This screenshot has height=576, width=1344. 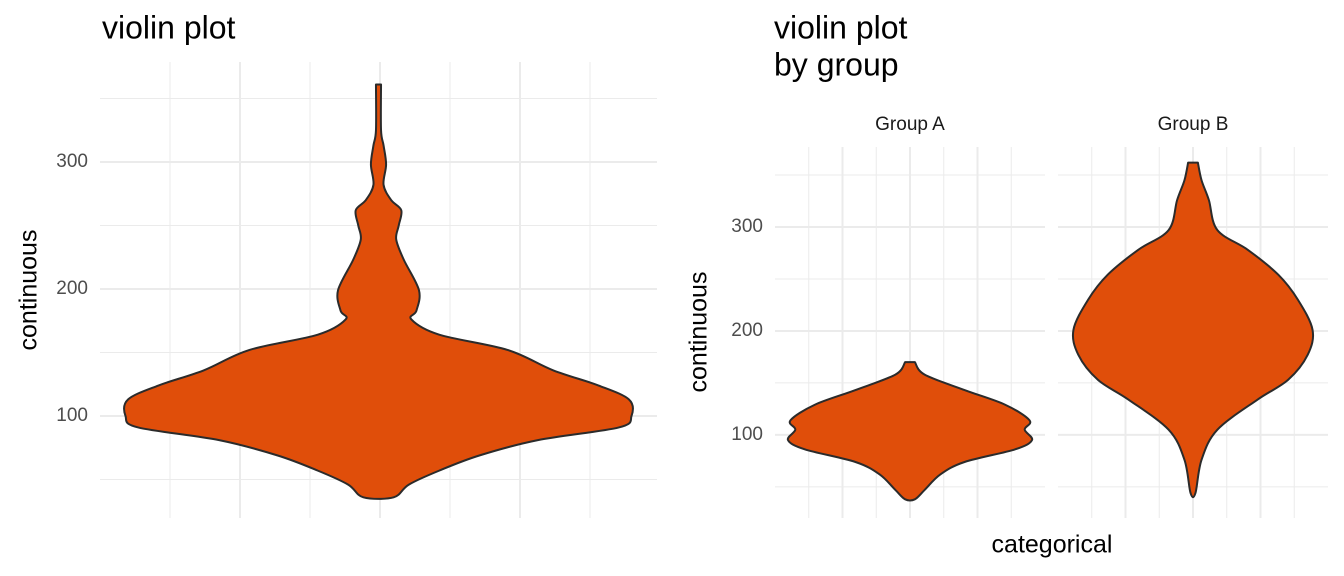 What do you see at coordinates (836, 64) in the screenshot?
I see `chart-title: by group` at bounding box center [836, 64].